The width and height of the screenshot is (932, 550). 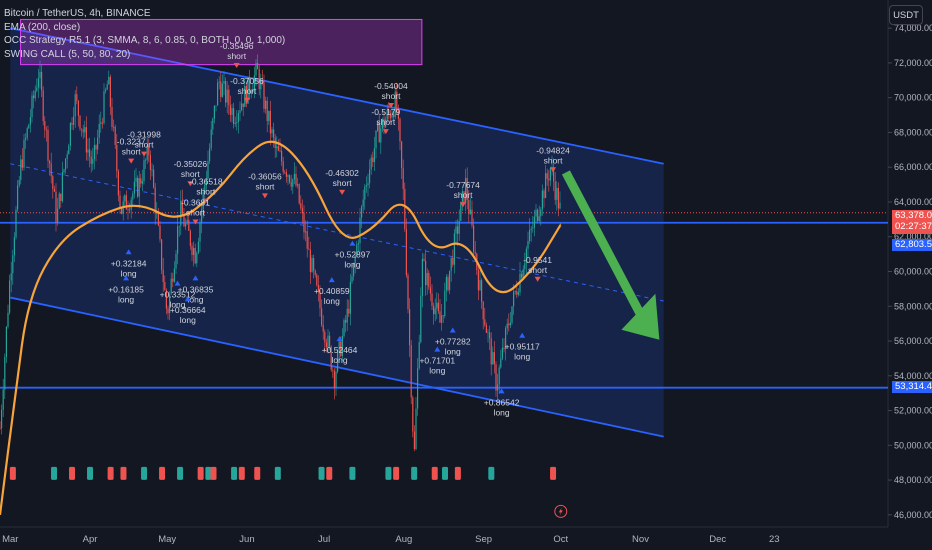 I want to click on x-tick-label: Aug, so click(x=403, y=539).